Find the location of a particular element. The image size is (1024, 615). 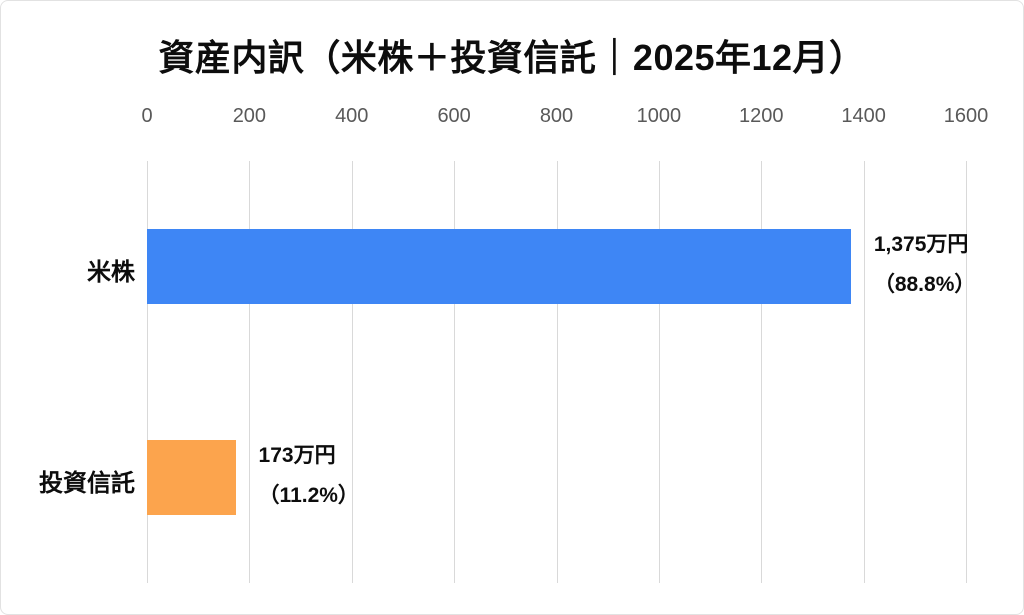

chart-title: 資産内訳（米株＋投資信託｜2025年12月） is located at coordinates (512, 57).